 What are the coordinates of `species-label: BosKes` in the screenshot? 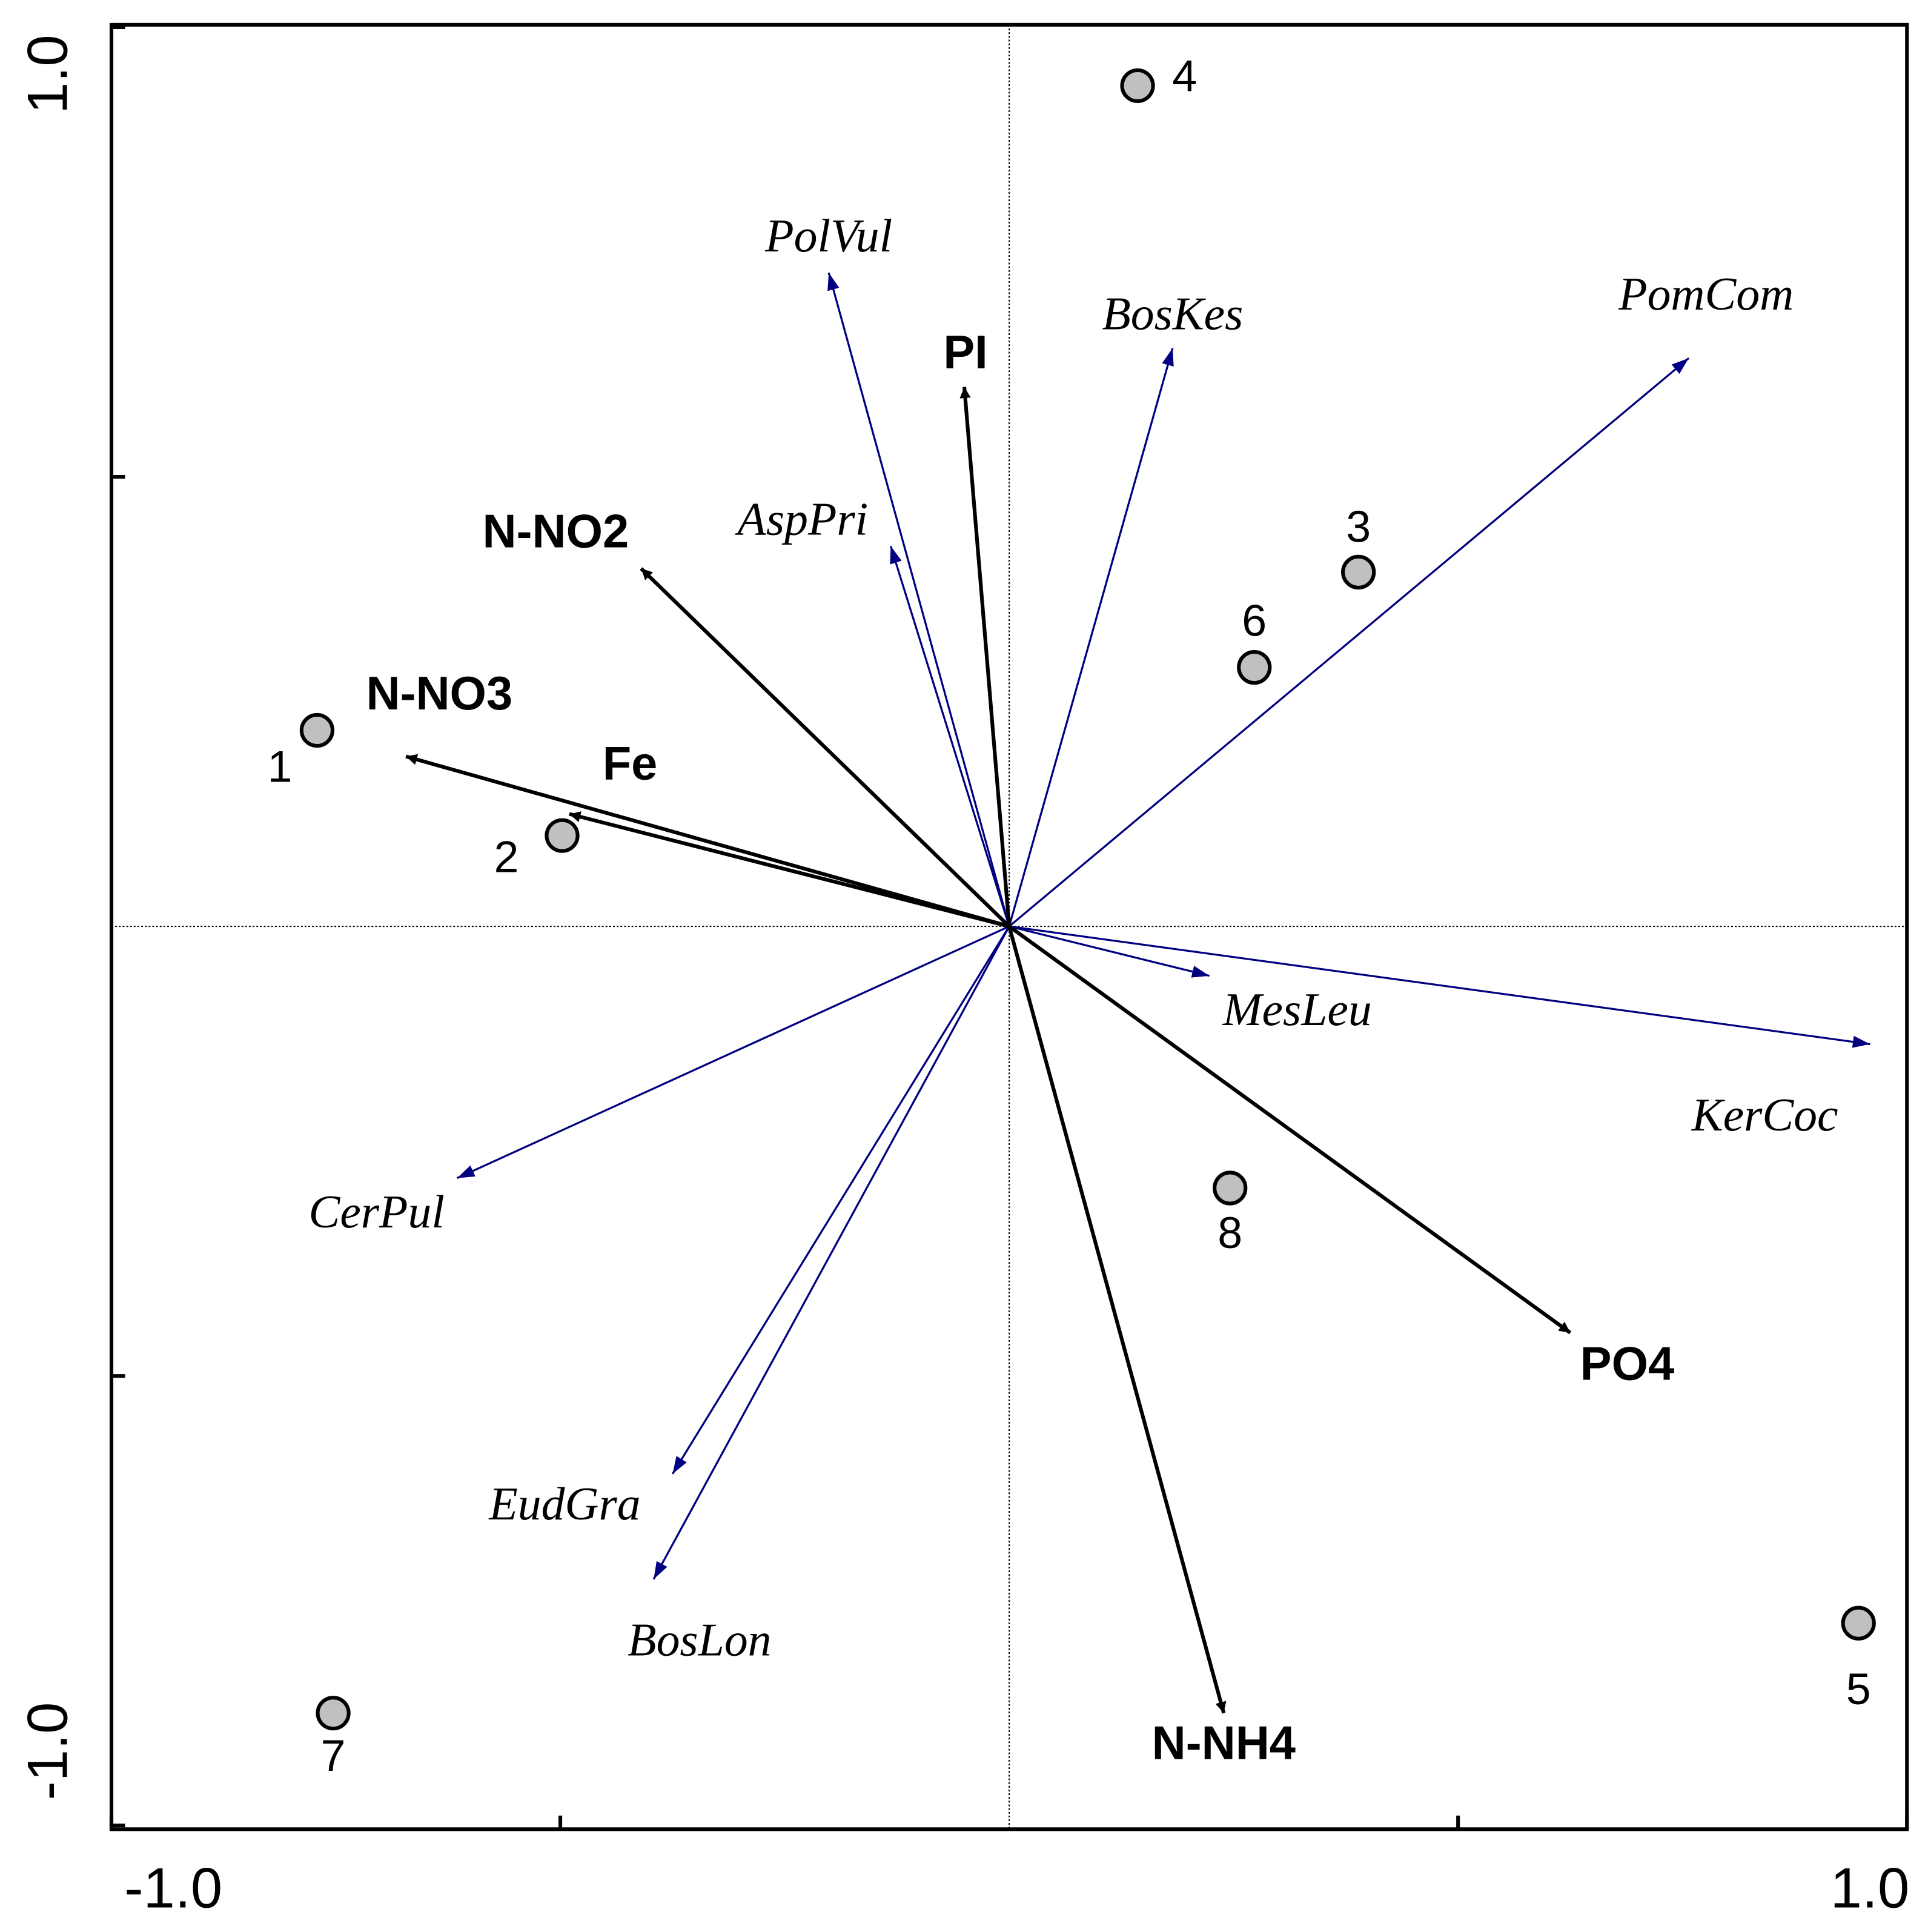 It's located at (1172, 314).